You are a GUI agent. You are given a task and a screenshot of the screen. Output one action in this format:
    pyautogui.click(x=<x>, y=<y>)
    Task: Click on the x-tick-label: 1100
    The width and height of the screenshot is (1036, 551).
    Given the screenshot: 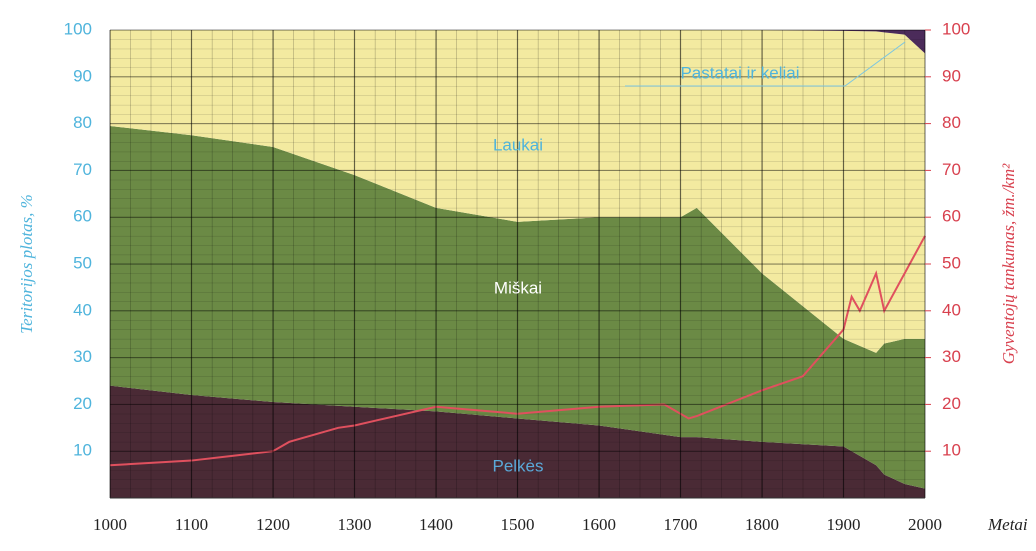 What is the action you would take?
    pyautogui.click(x=191, y=524)
    